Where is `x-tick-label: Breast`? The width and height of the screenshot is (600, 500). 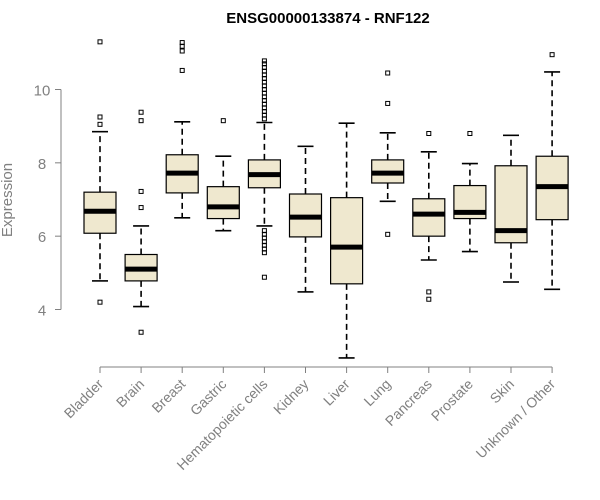
x-tick-label: Breast is located at coordinates (168, 396).